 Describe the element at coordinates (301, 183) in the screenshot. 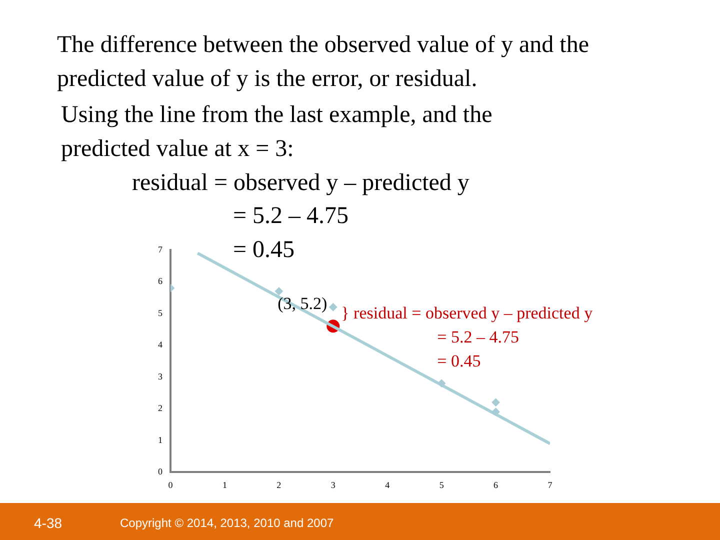

I see `text: residual = observed y – predicted y` at that location.